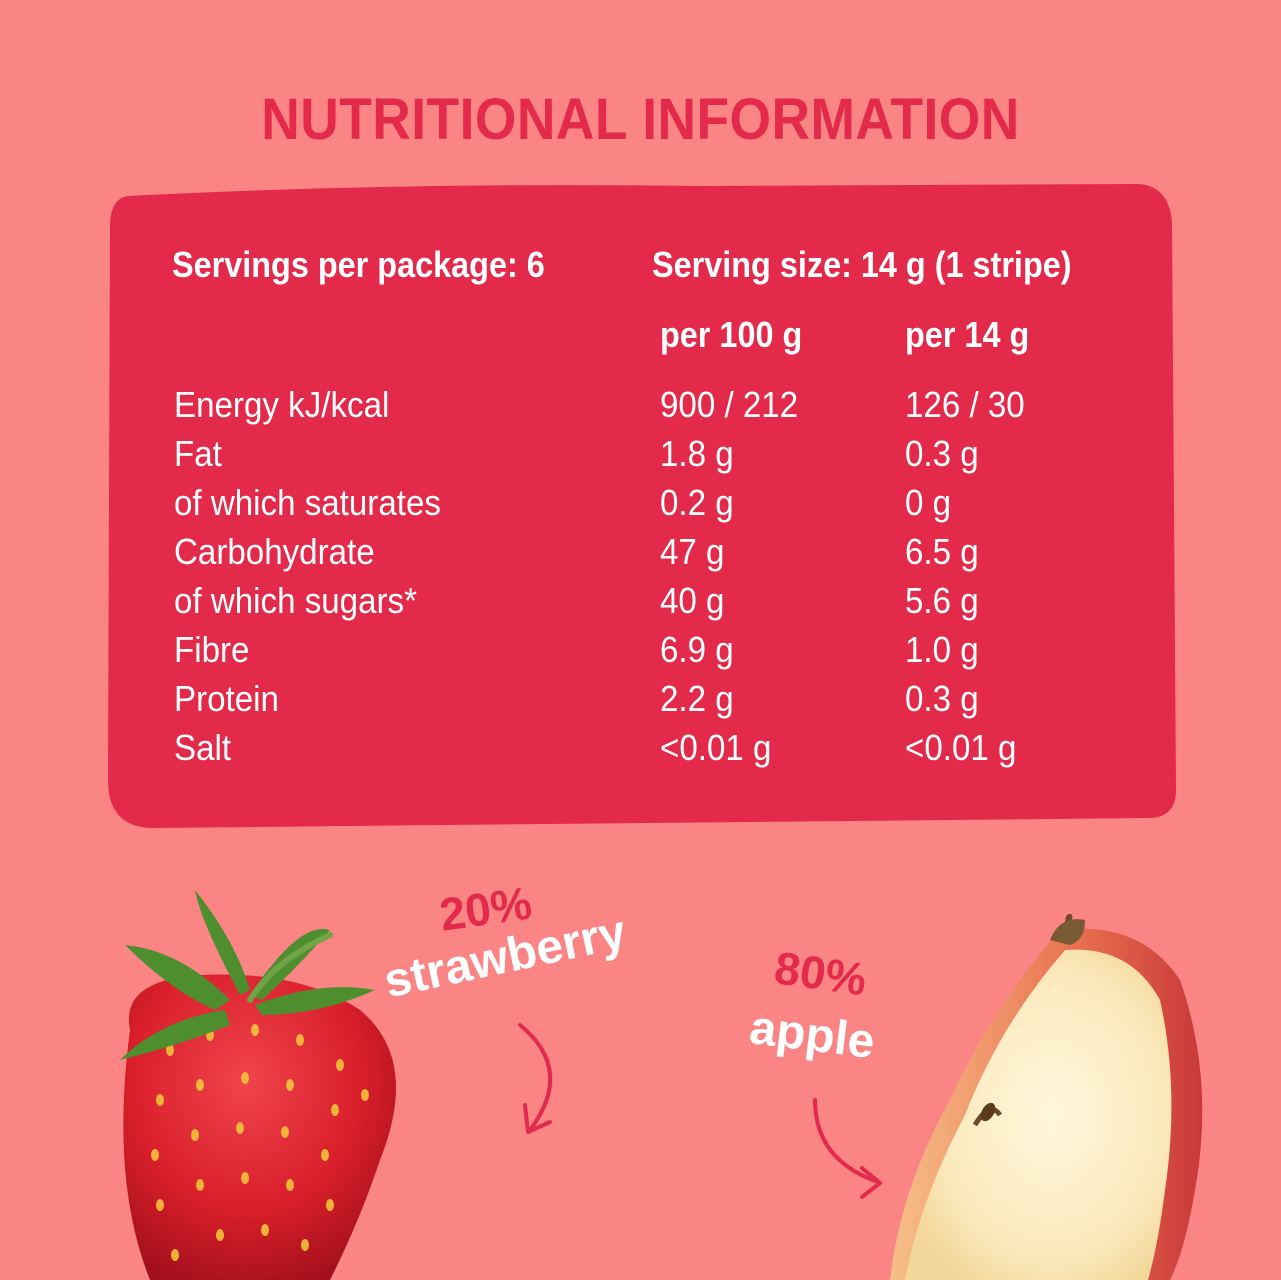 This screenshot has height=1280, width=1281. I want to click on value-per-100g: 2.2 g, so click(697, 698).